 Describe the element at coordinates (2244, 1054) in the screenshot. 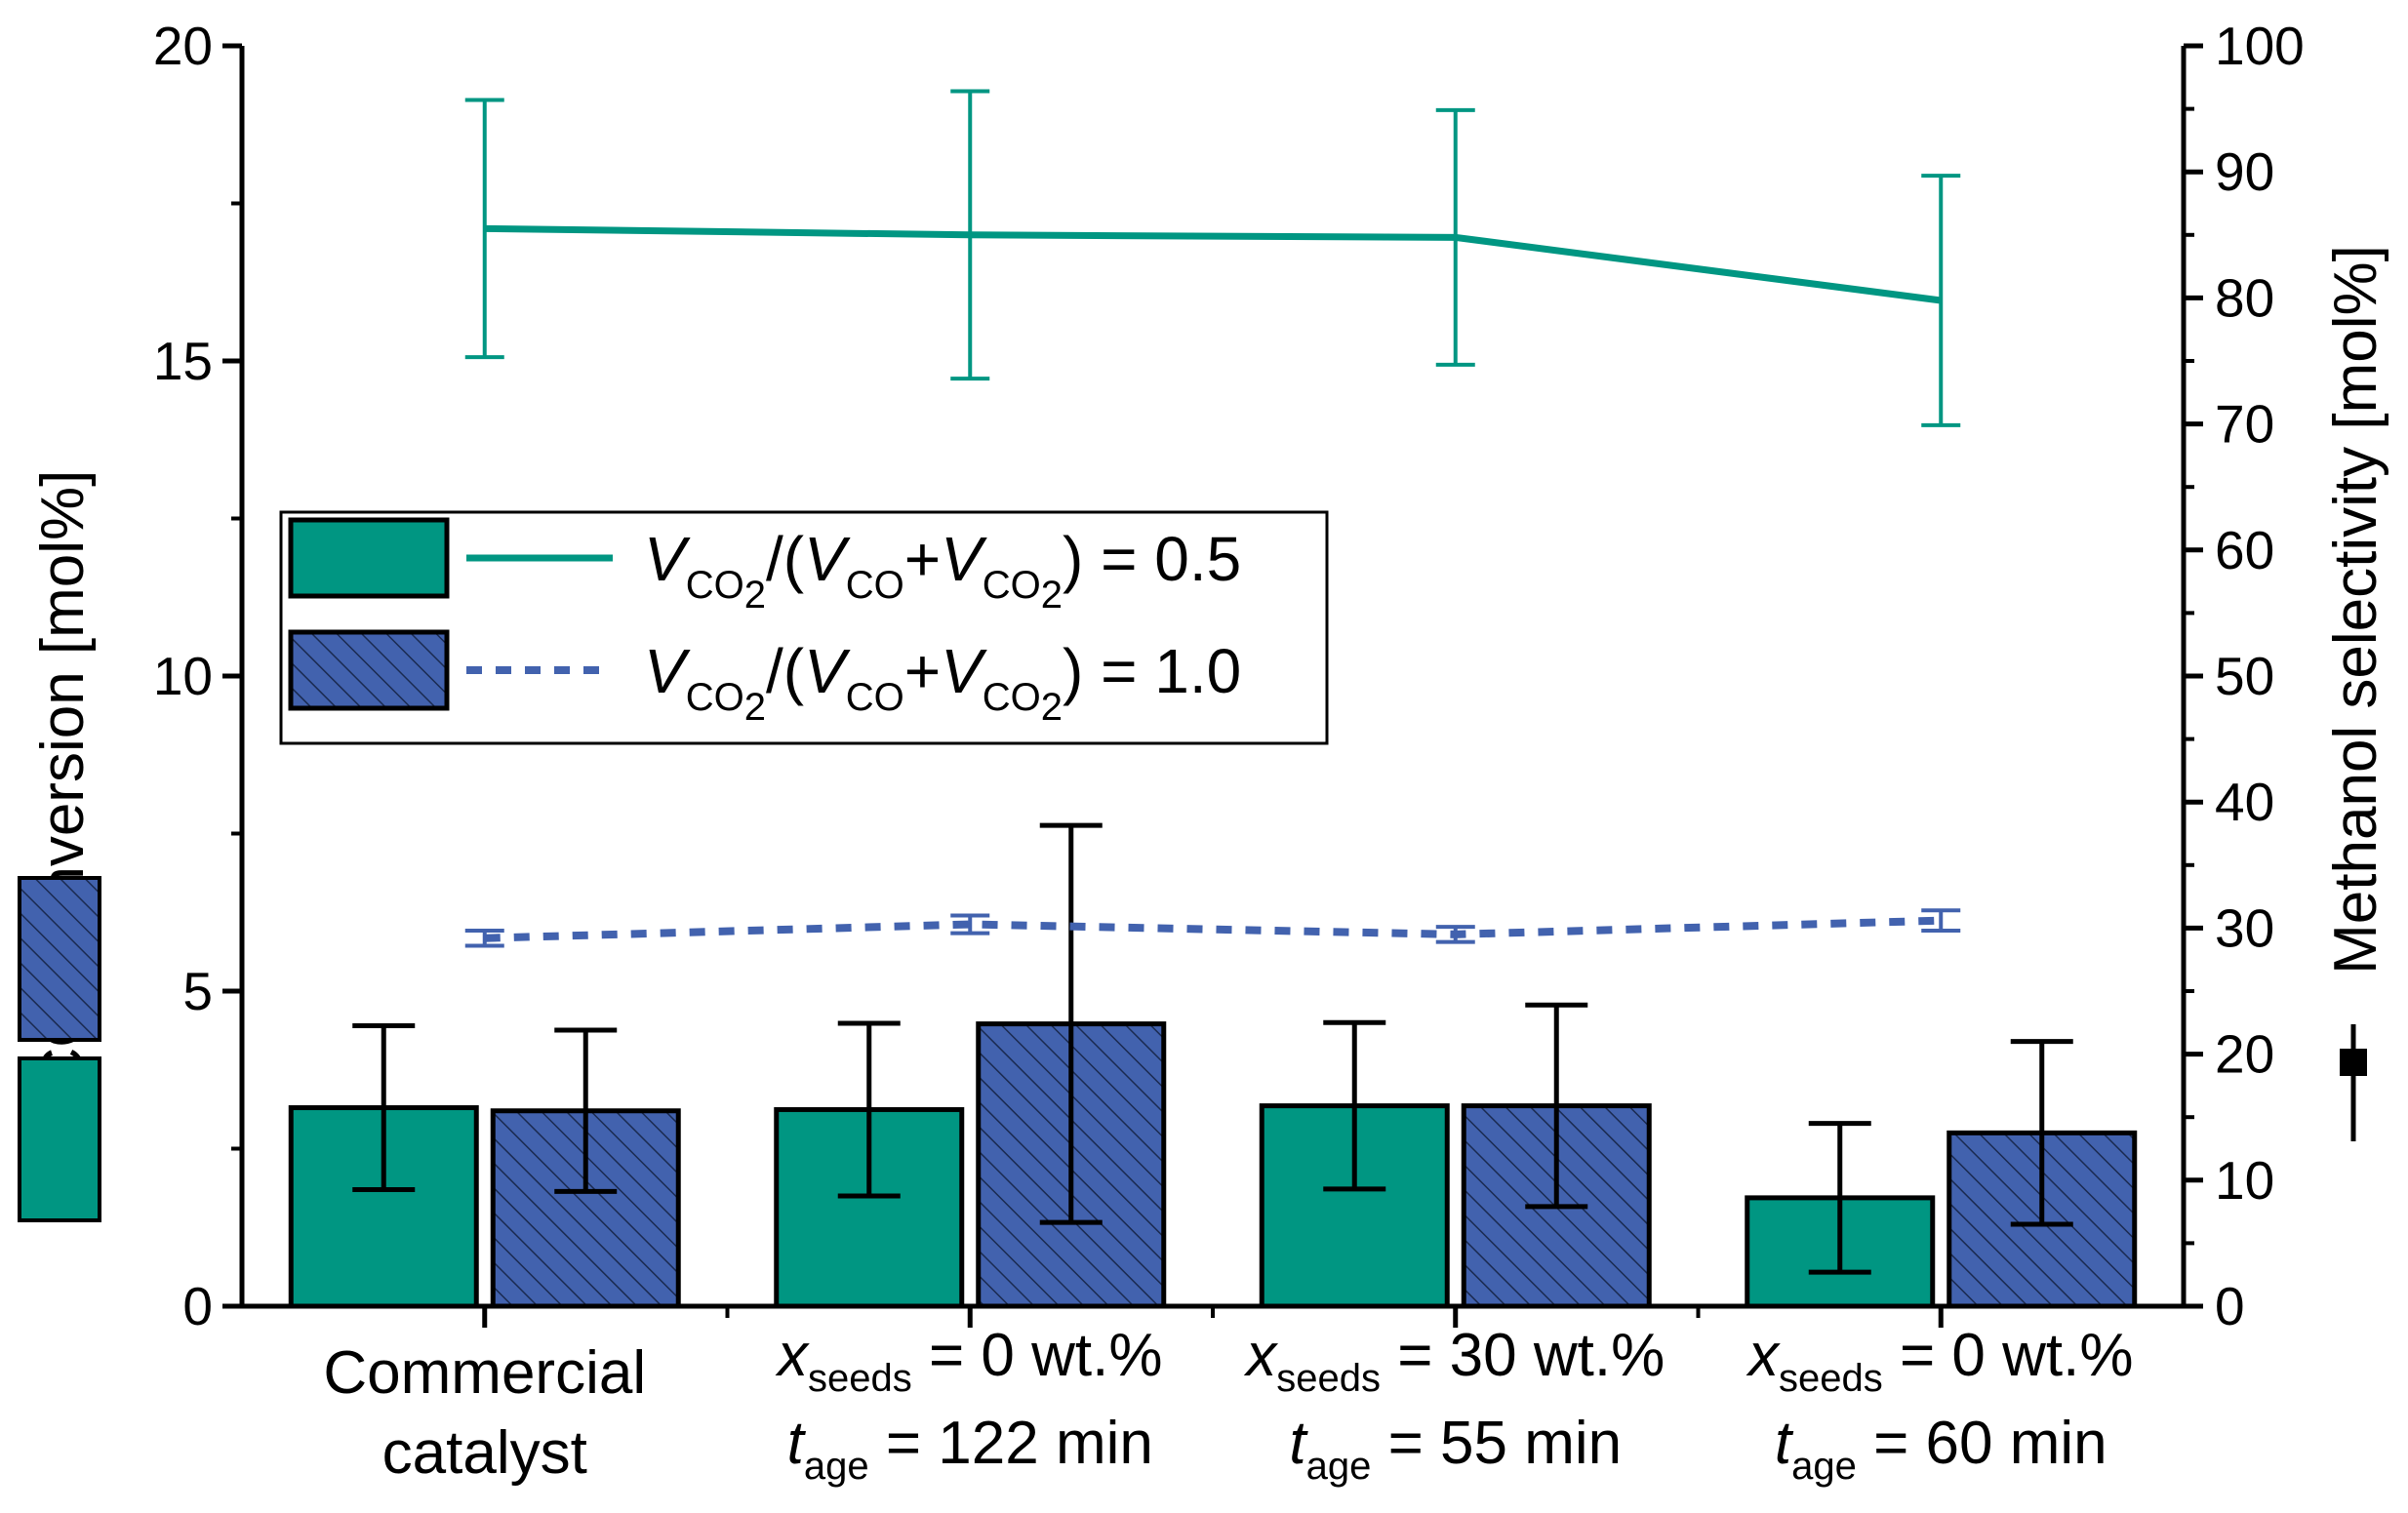

I see `y2-tick-label-20: 20` at that location.